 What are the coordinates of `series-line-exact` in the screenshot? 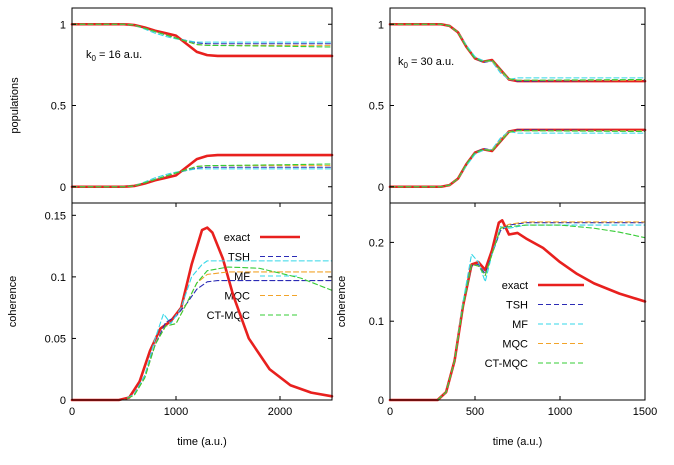 It's located at (202, 314).